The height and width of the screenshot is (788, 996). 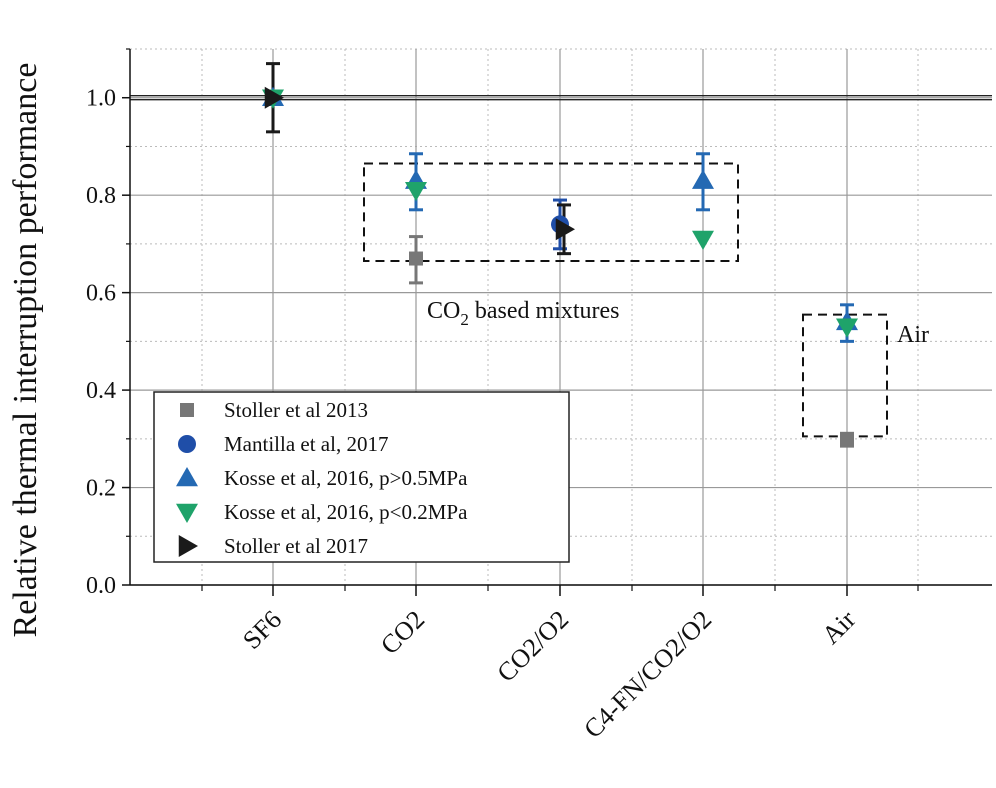 I want to click on legend-label: Stoller et al 2013, so click(x=296, y=410).